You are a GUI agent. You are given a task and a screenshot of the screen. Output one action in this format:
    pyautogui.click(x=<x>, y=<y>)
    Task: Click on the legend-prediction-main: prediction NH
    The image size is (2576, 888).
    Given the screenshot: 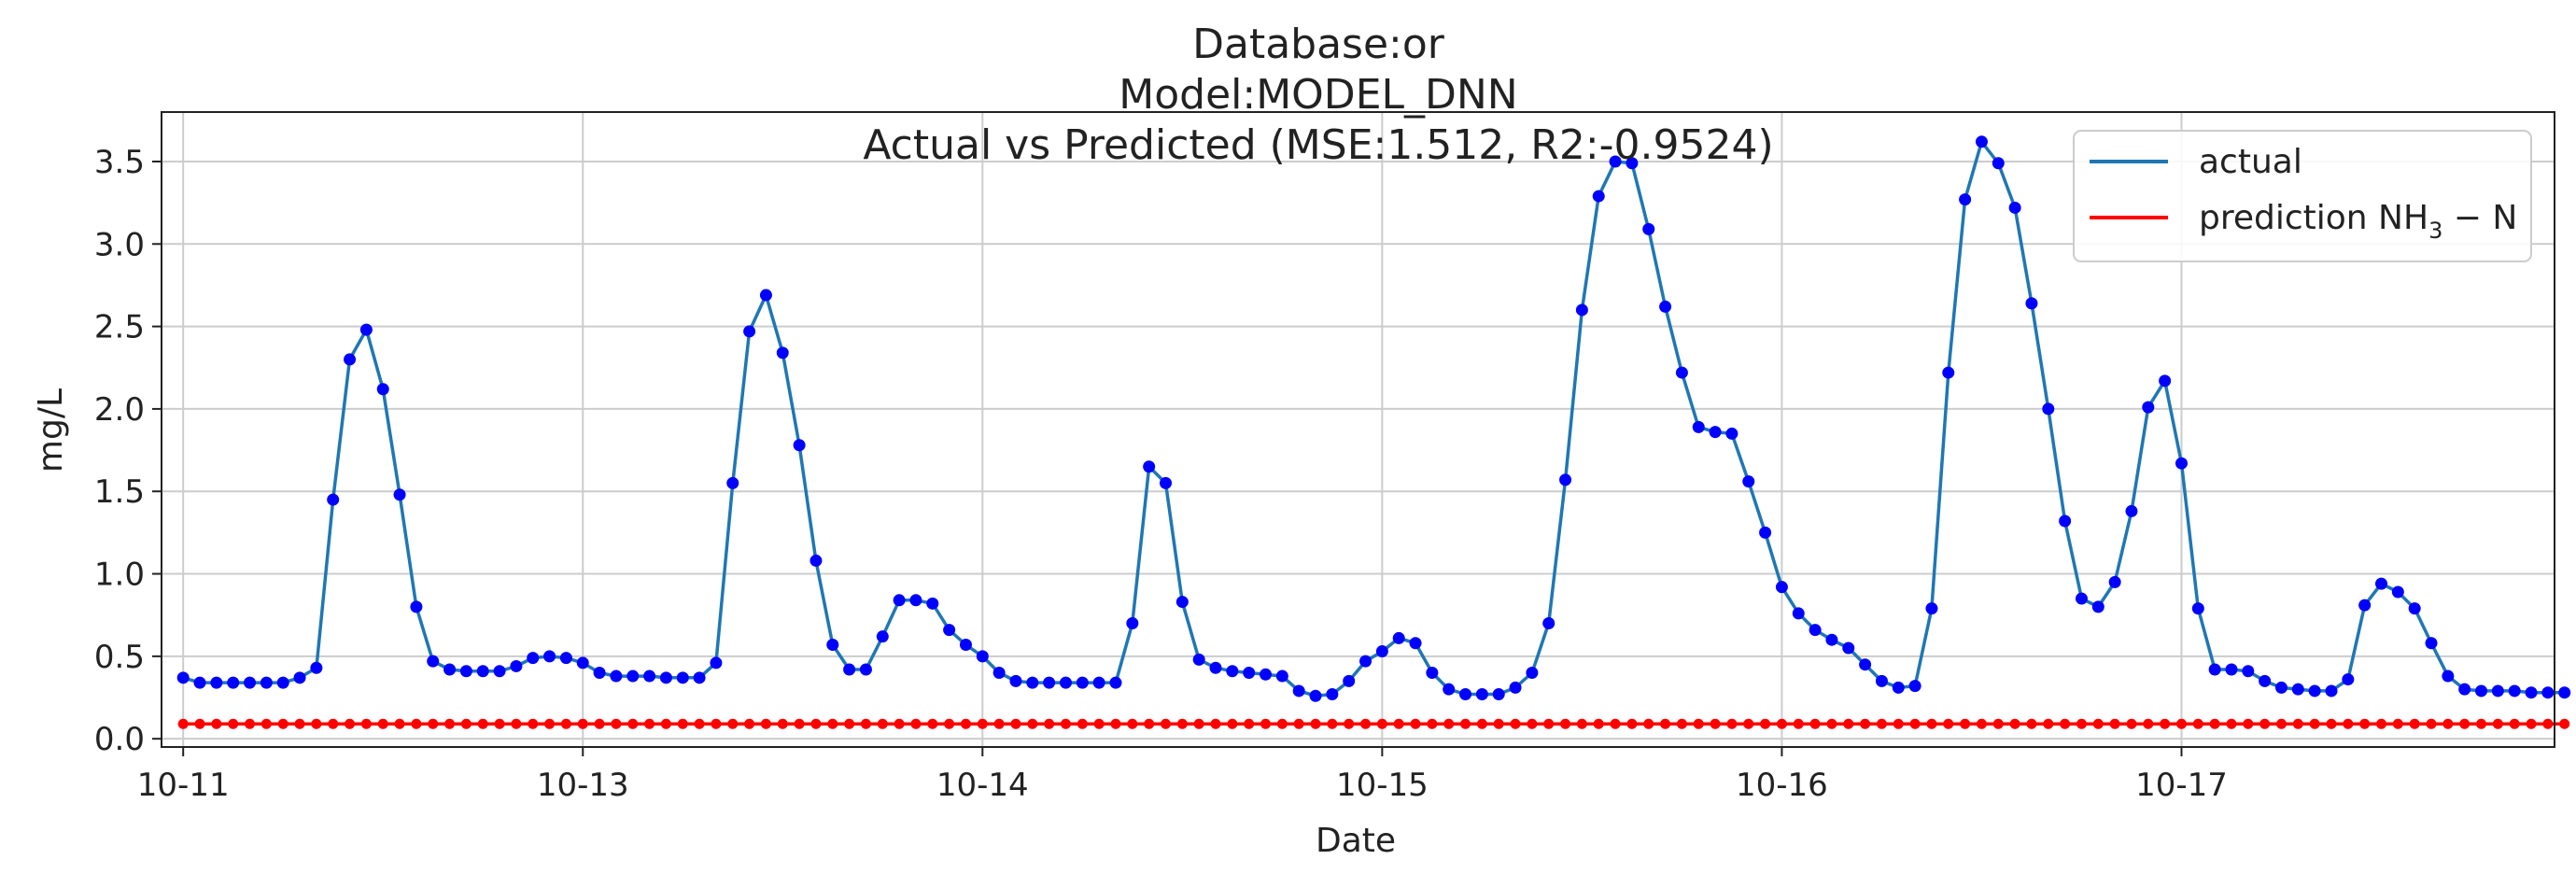 What is the action you would take?
    pyautogui.click(x=2314, y=218)
    